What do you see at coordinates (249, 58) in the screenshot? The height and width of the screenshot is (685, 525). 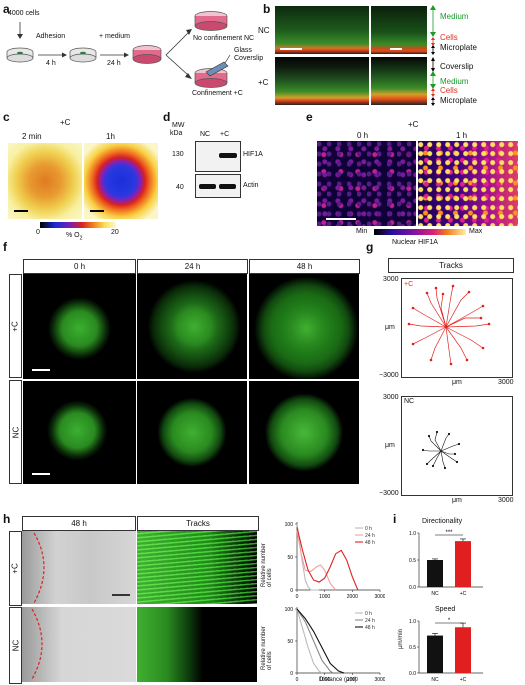 I see `coverslip-label: Coverslip` at bounding box center [249, 58].